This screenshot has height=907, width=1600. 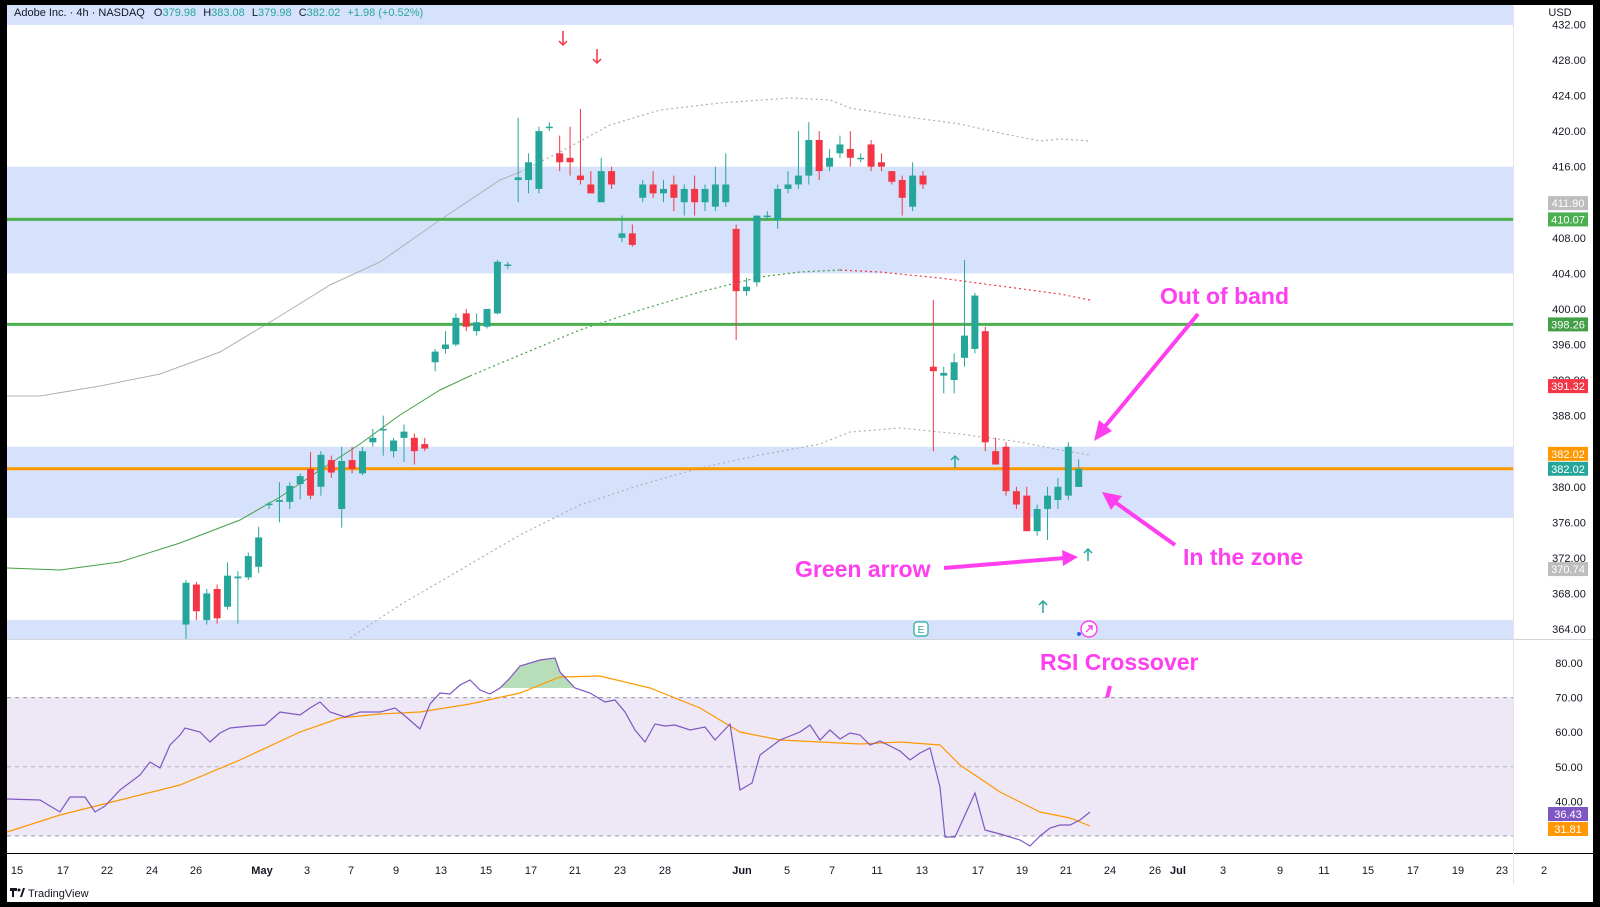 I want to click on annotation-out-of-band: Out of band, so click(x=1224, y=296).